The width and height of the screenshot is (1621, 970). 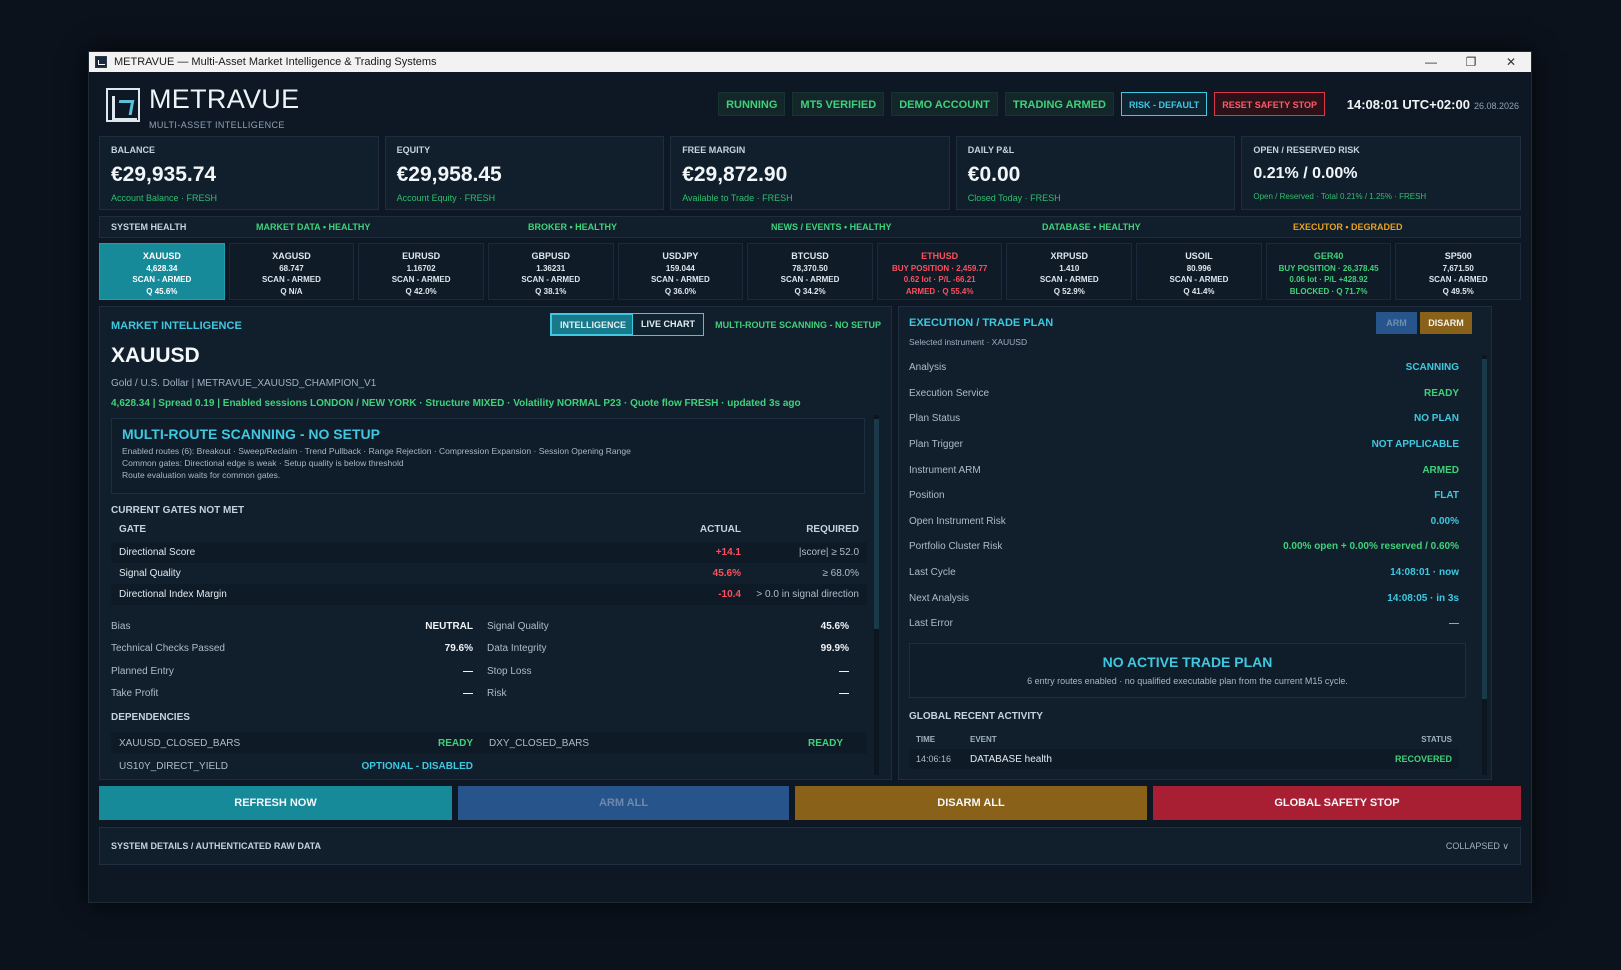 What do you see at coordinates (680, 256) in the screenshot?
I see `tile-name: USDJPY` at bounding box center [680, 256].